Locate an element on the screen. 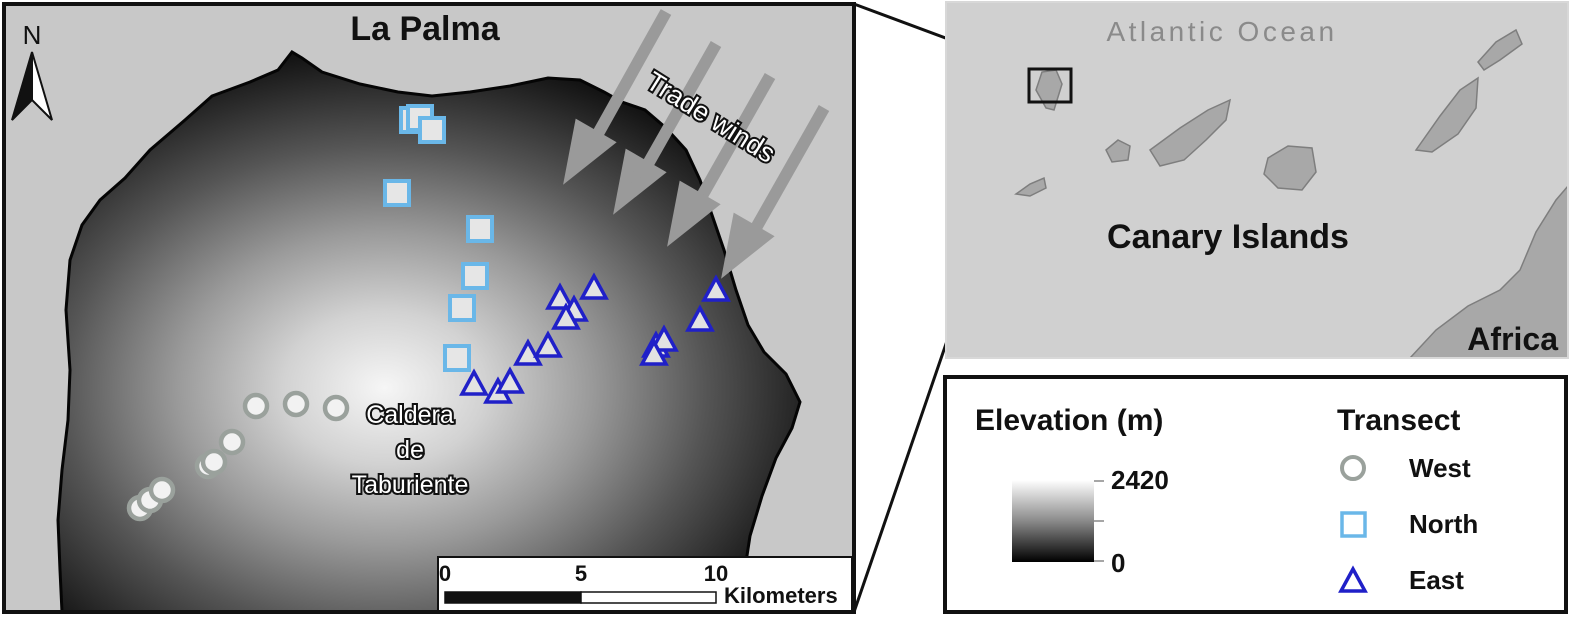 The image size is (1579, 624). west-legend-label: West is located at coordinates (1440, 468).